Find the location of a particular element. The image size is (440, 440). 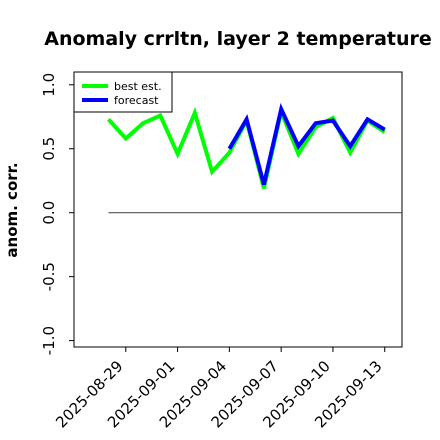

y-axis-label: anom. corr. is located at coordinates (12, 209).